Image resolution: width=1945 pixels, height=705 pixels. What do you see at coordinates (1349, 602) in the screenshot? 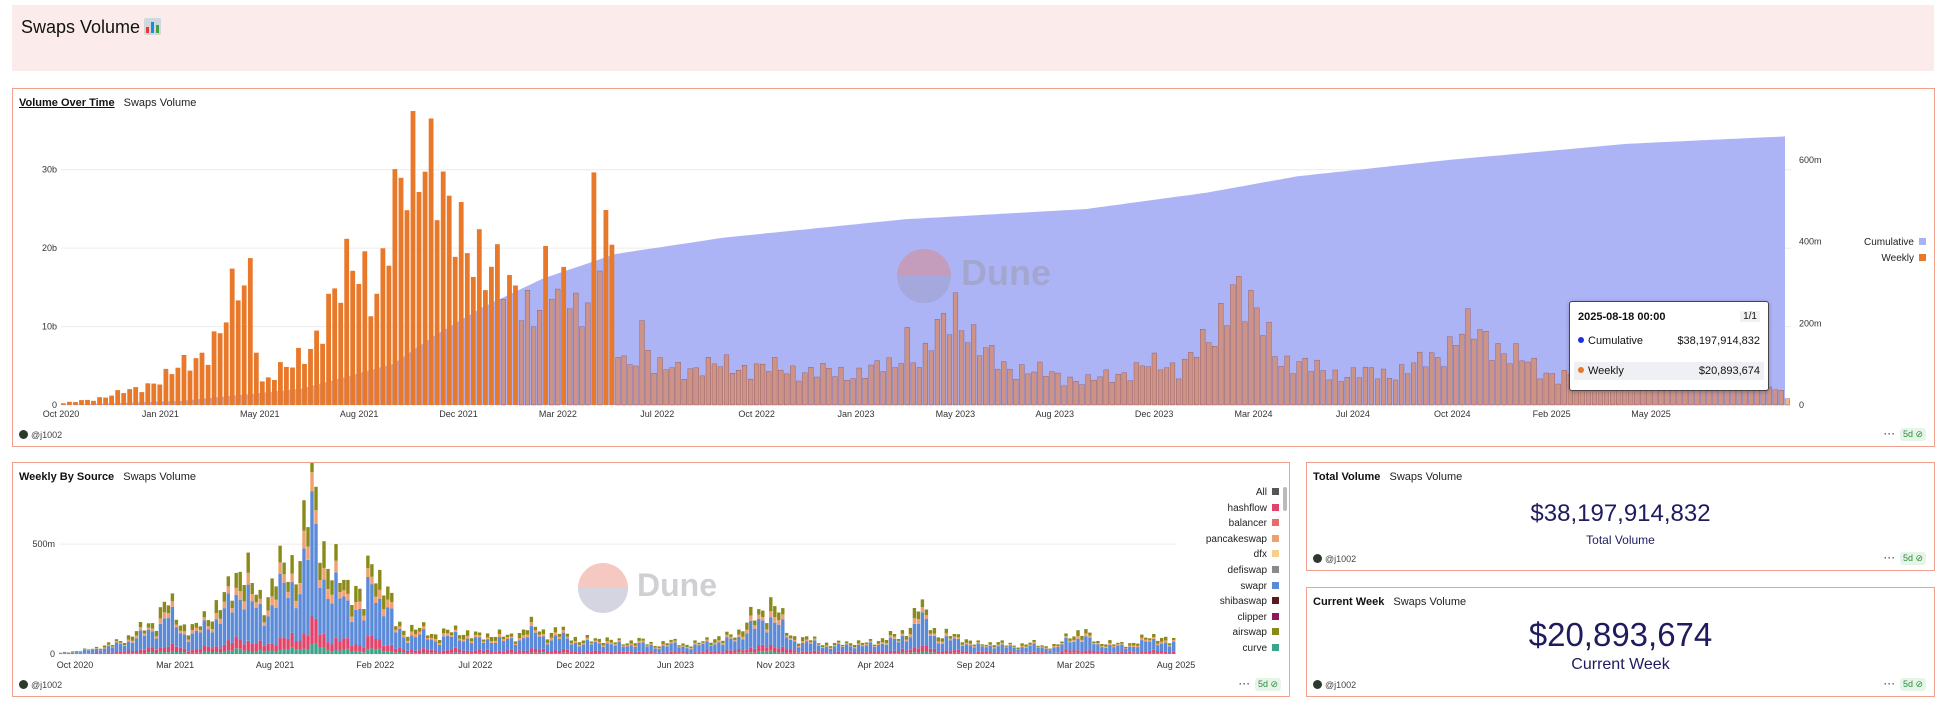
I see `tab-current-week: Current Week` at bounding box center [1349, 602].